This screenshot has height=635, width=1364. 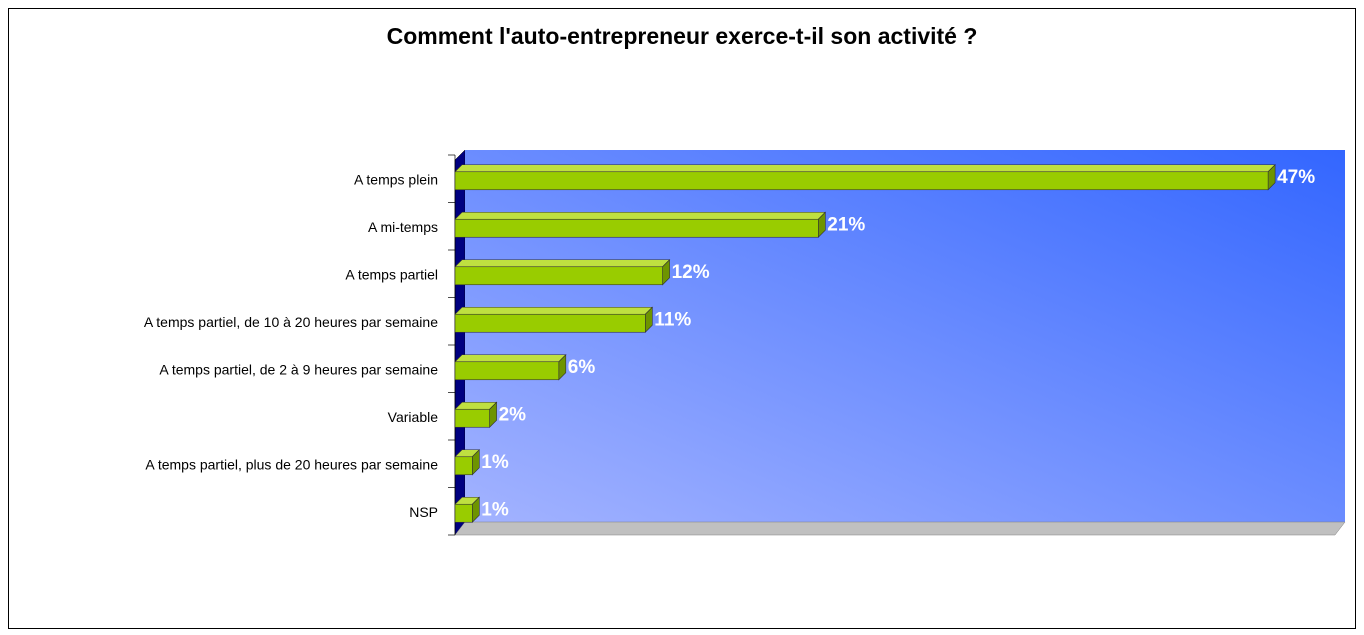 What do you see at coordinates (460, 342) in the screenshot?
I see `left-wall` at bounding box center [460, 342].